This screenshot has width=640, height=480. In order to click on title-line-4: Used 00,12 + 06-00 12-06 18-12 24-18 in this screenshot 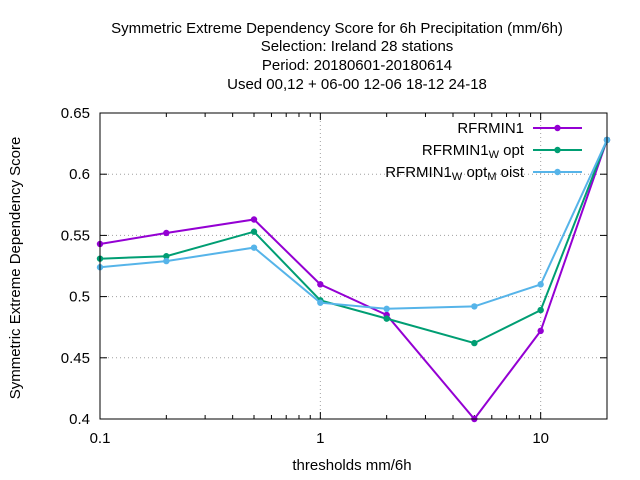, I will do `click(357, 84)`.